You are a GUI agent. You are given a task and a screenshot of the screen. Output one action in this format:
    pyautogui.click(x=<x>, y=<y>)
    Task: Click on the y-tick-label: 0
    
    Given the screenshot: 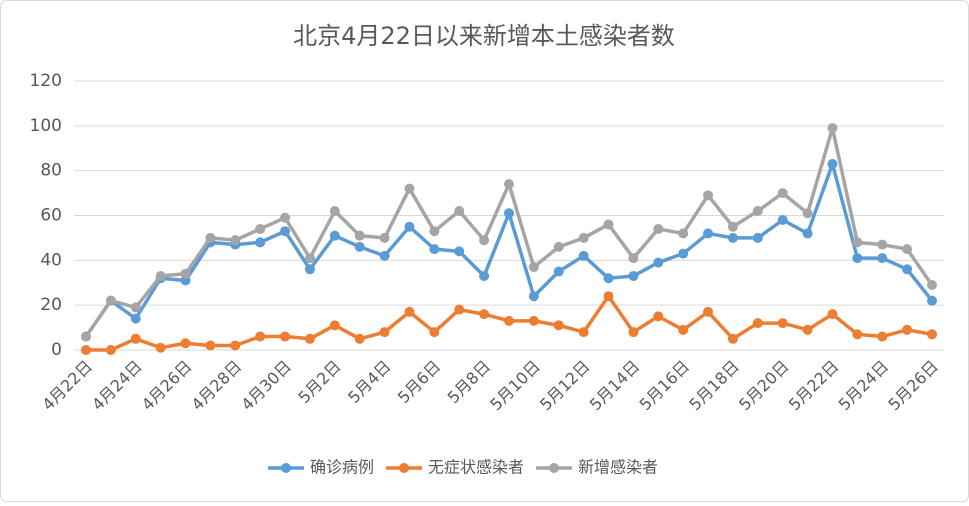 What is the action you would take?
    pyautogui.click(x=56, y=350)
    